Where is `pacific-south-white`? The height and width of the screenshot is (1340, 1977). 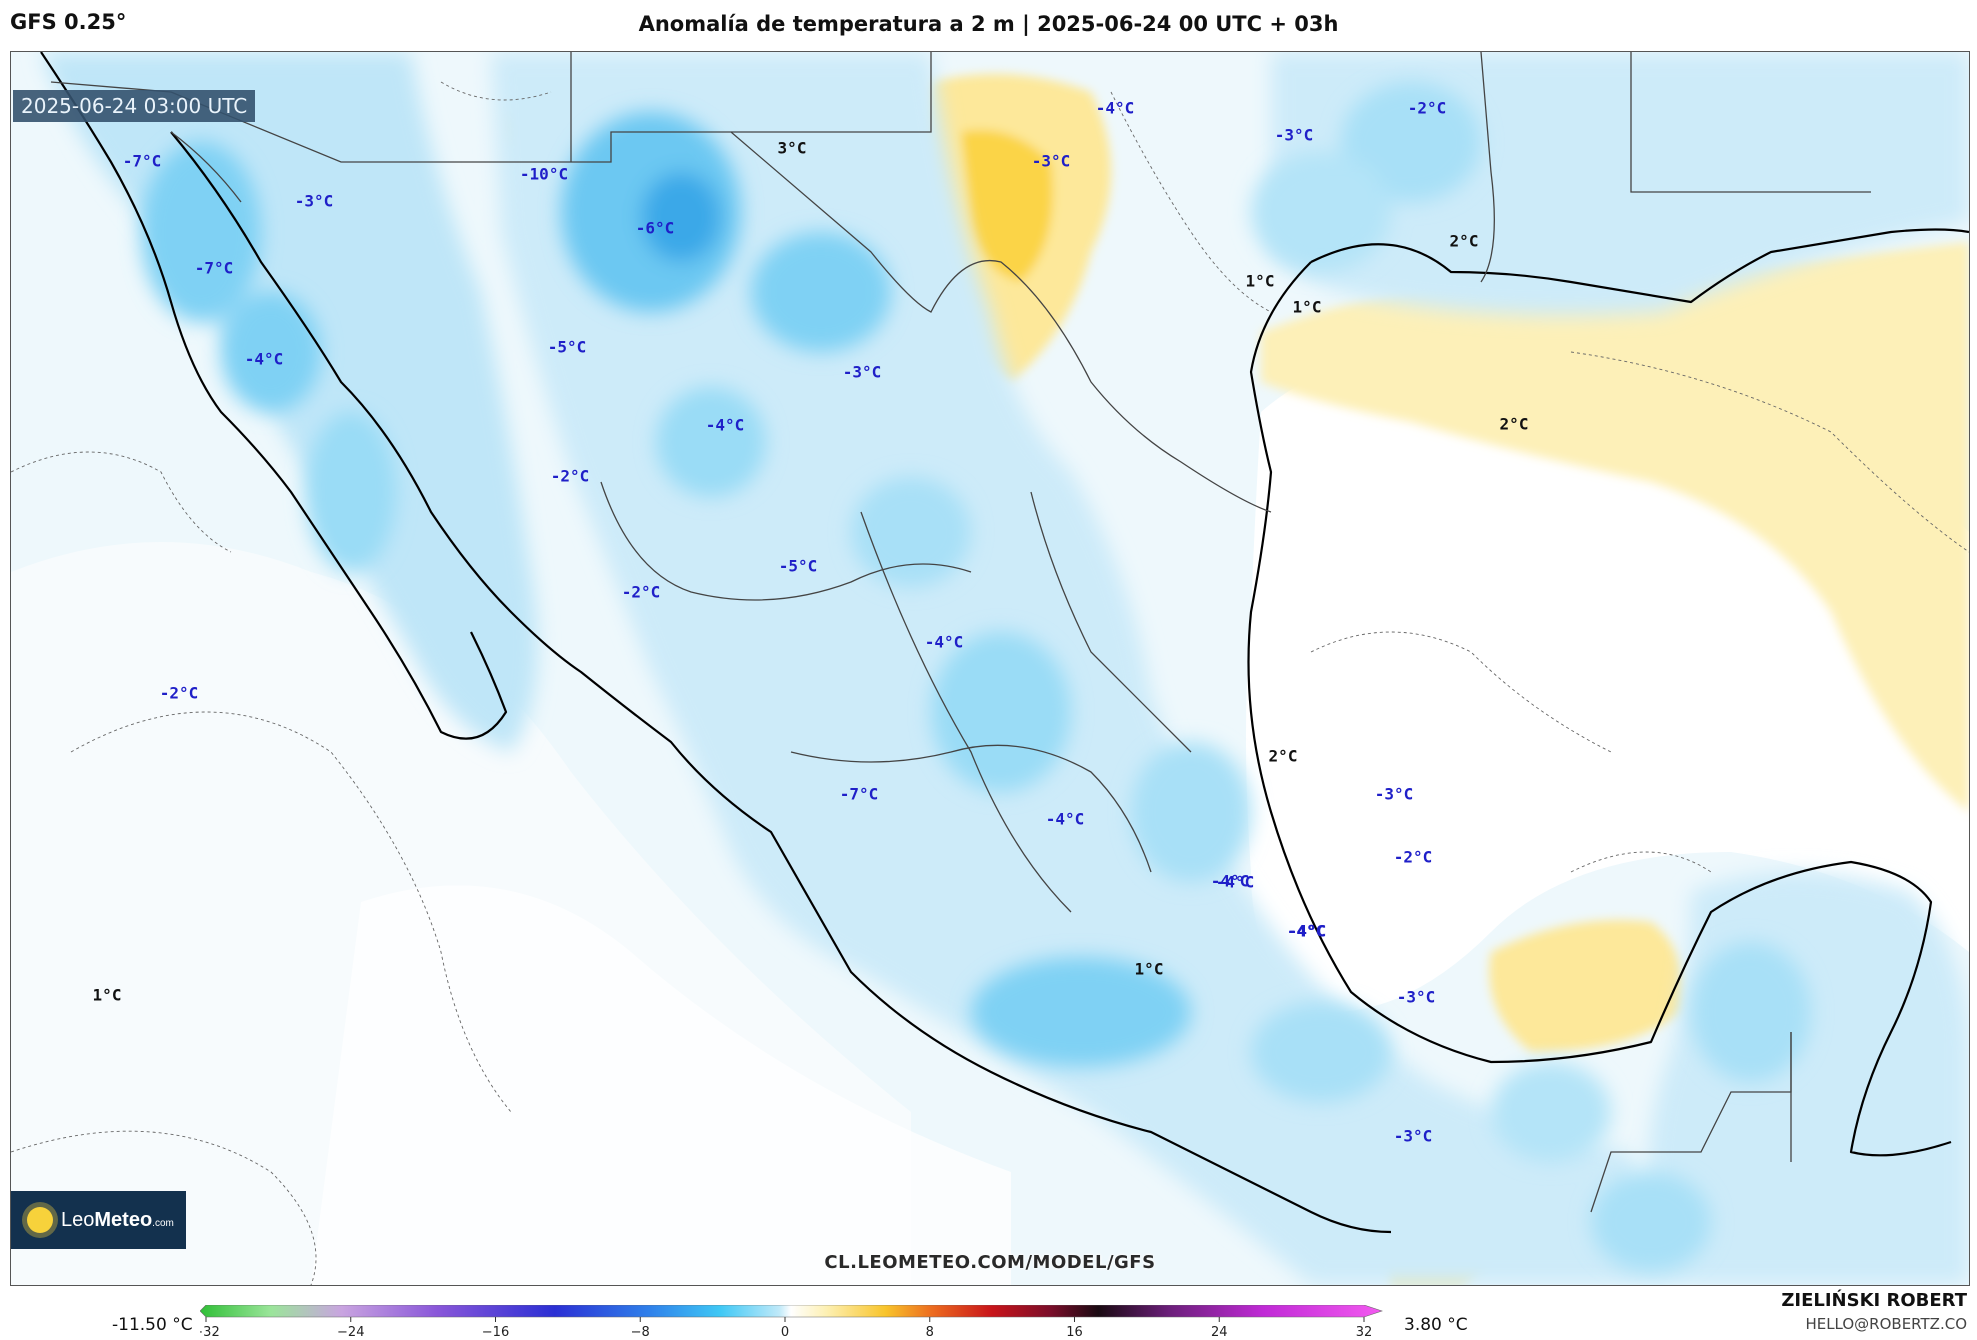 pacific-south-white is located at coordinates (661, 1085).